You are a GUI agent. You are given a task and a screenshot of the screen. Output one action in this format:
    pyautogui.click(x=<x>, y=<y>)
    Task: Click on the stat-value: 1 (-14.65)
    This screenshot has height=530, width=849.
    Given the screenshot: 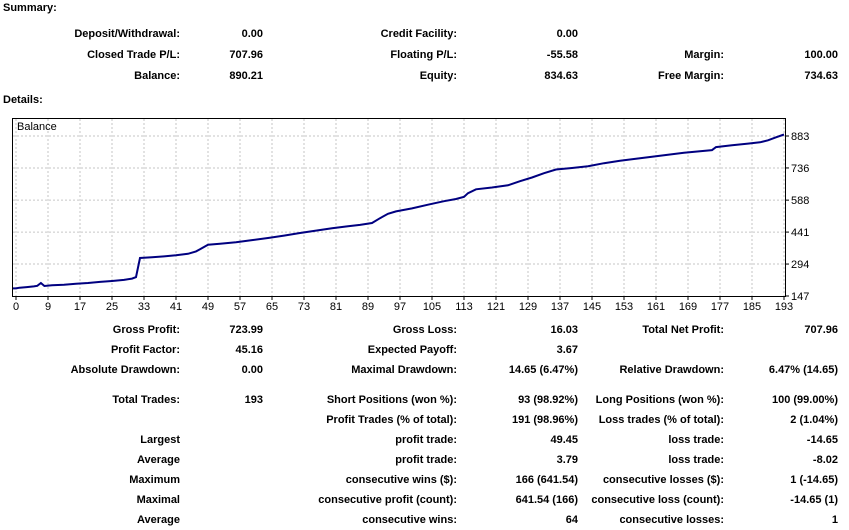 What is the action you would take?
    pyautogui.click(x=814, y=480)
    